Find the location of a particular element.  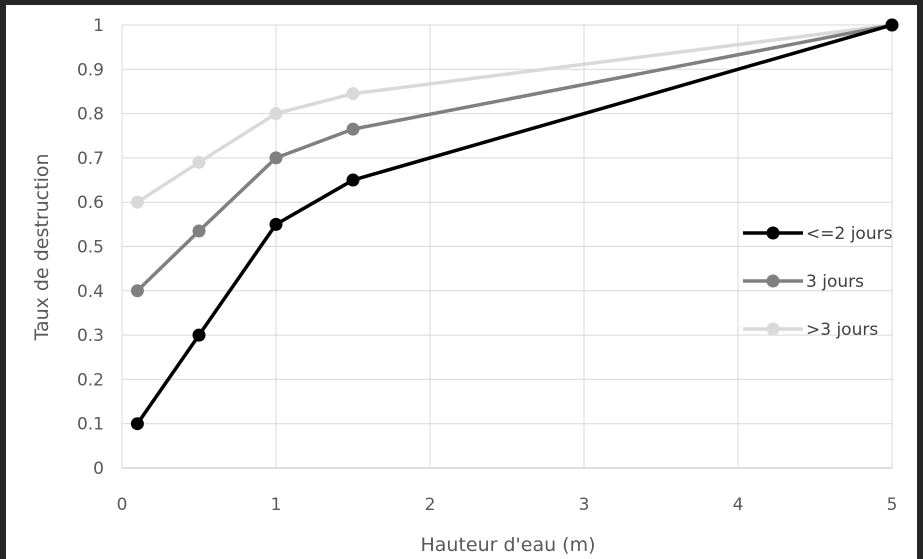

y-tick-label: 0.6 is located at coordinates (90, 203).